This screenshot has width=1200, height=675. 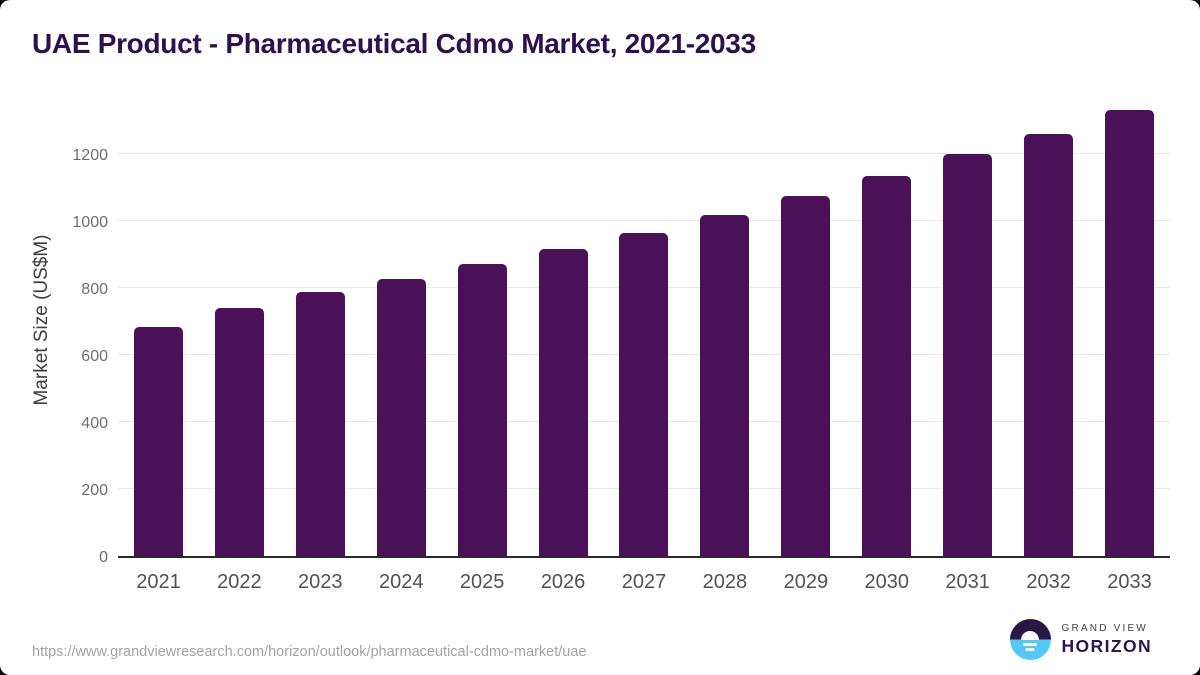 What do you see at coordinates (320, 582) in the screenshot?
I see `x-axis-label-2023: 2023` at bounding box center [320, 582].